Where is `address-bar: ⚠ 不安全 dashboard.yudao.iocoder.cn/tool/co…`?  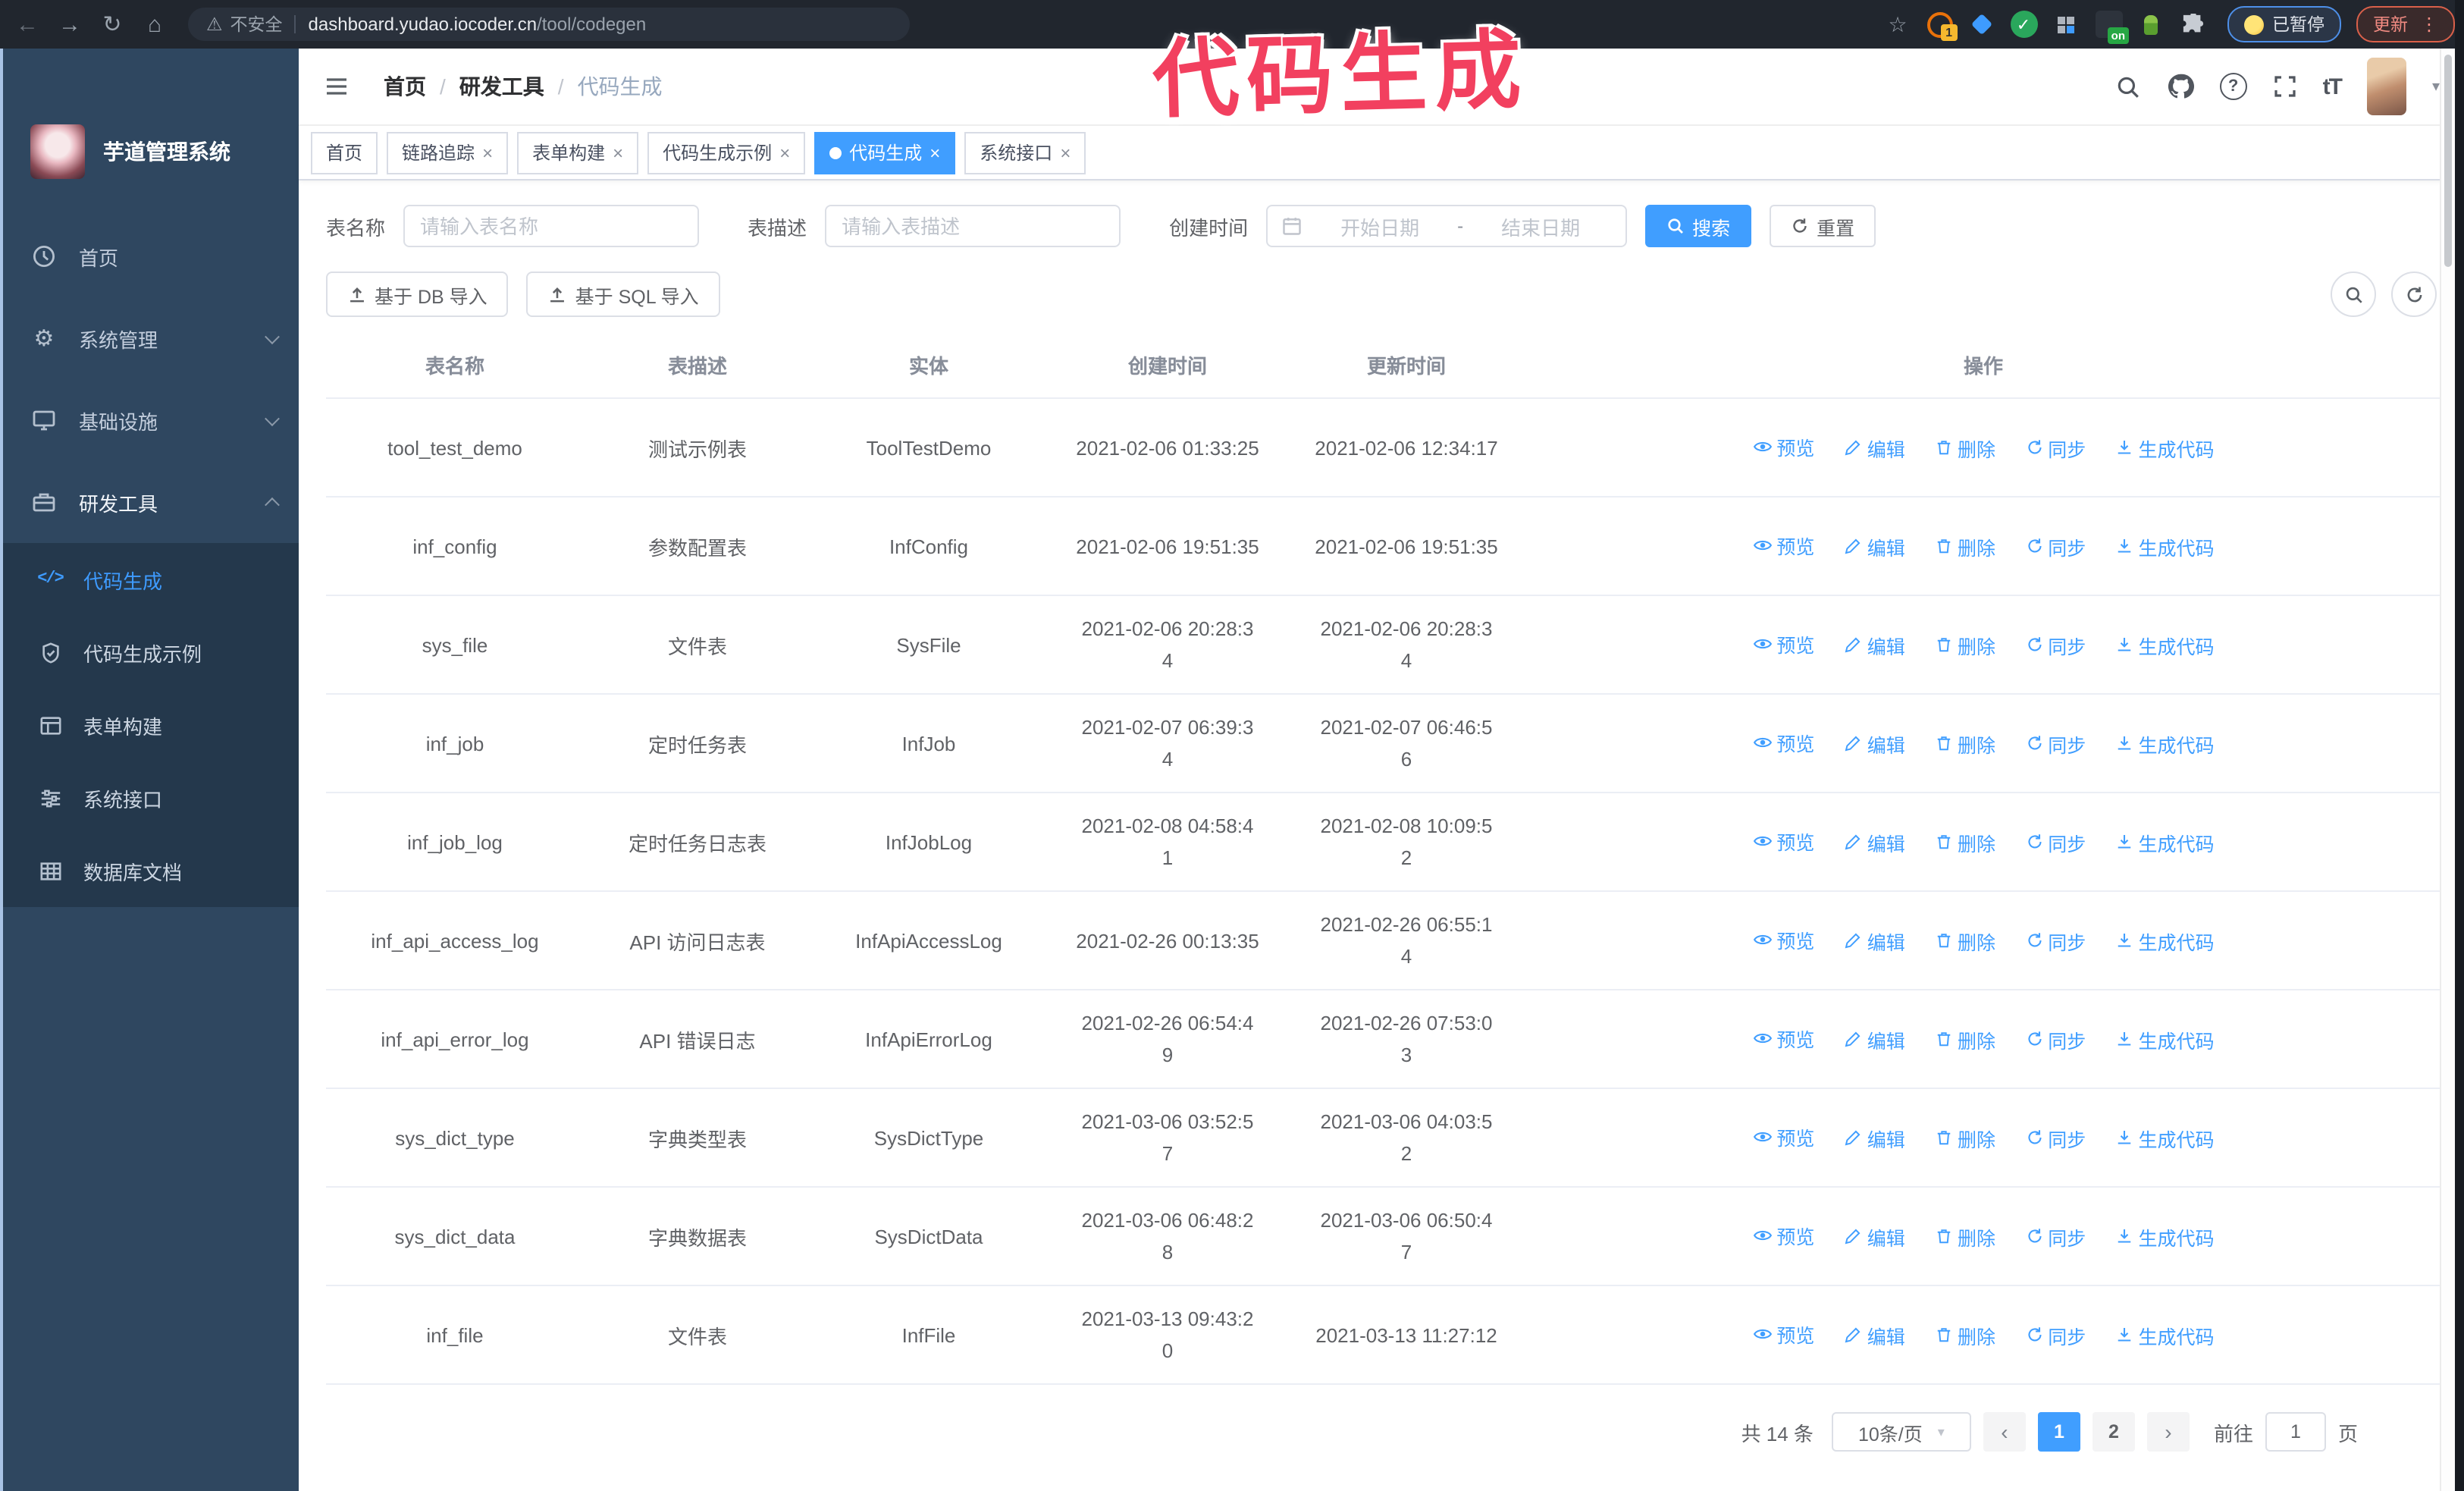
address-bar: ⚠ 不安全 dashboard.yudao.iocoder.cn/tool/co… is located at coordinates (549, 24).